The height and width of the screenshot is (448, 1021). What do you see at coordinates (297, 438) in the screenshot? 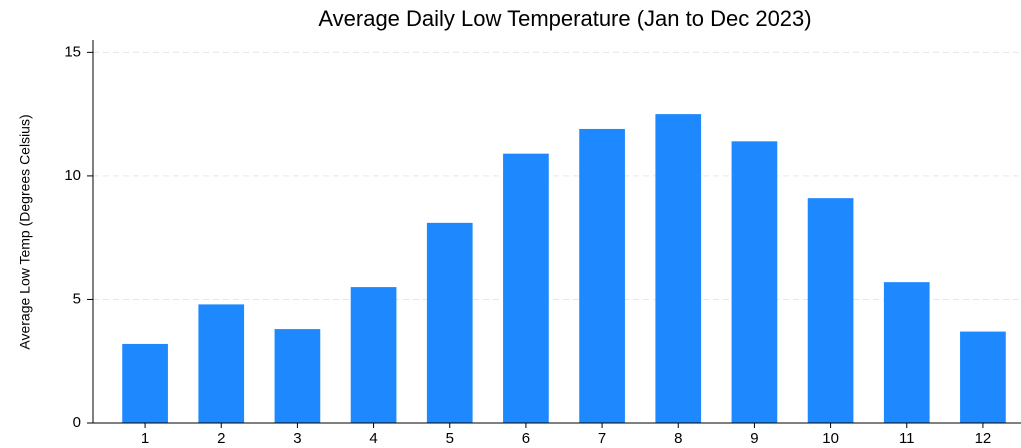
I see `x-tick-label: 3` at bounding box center [297, 438].